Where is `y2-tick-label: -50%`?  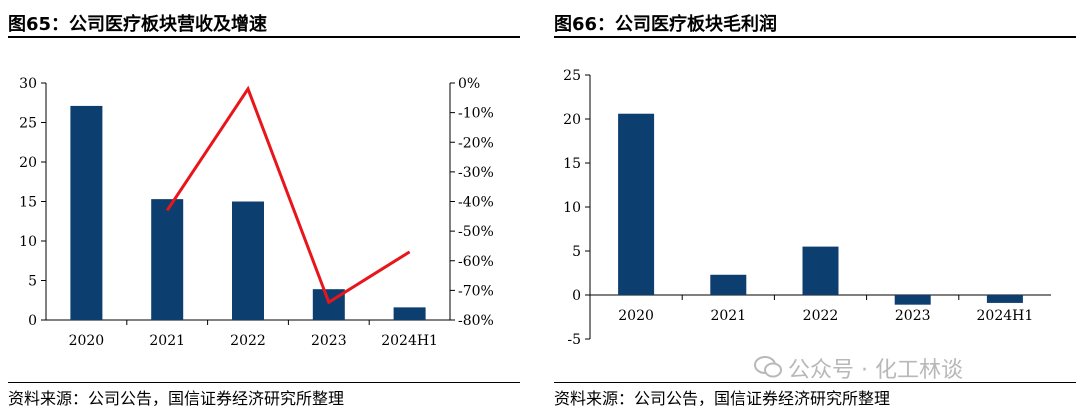 y2-tick-label: -50% is located at coordinates (476, 232).